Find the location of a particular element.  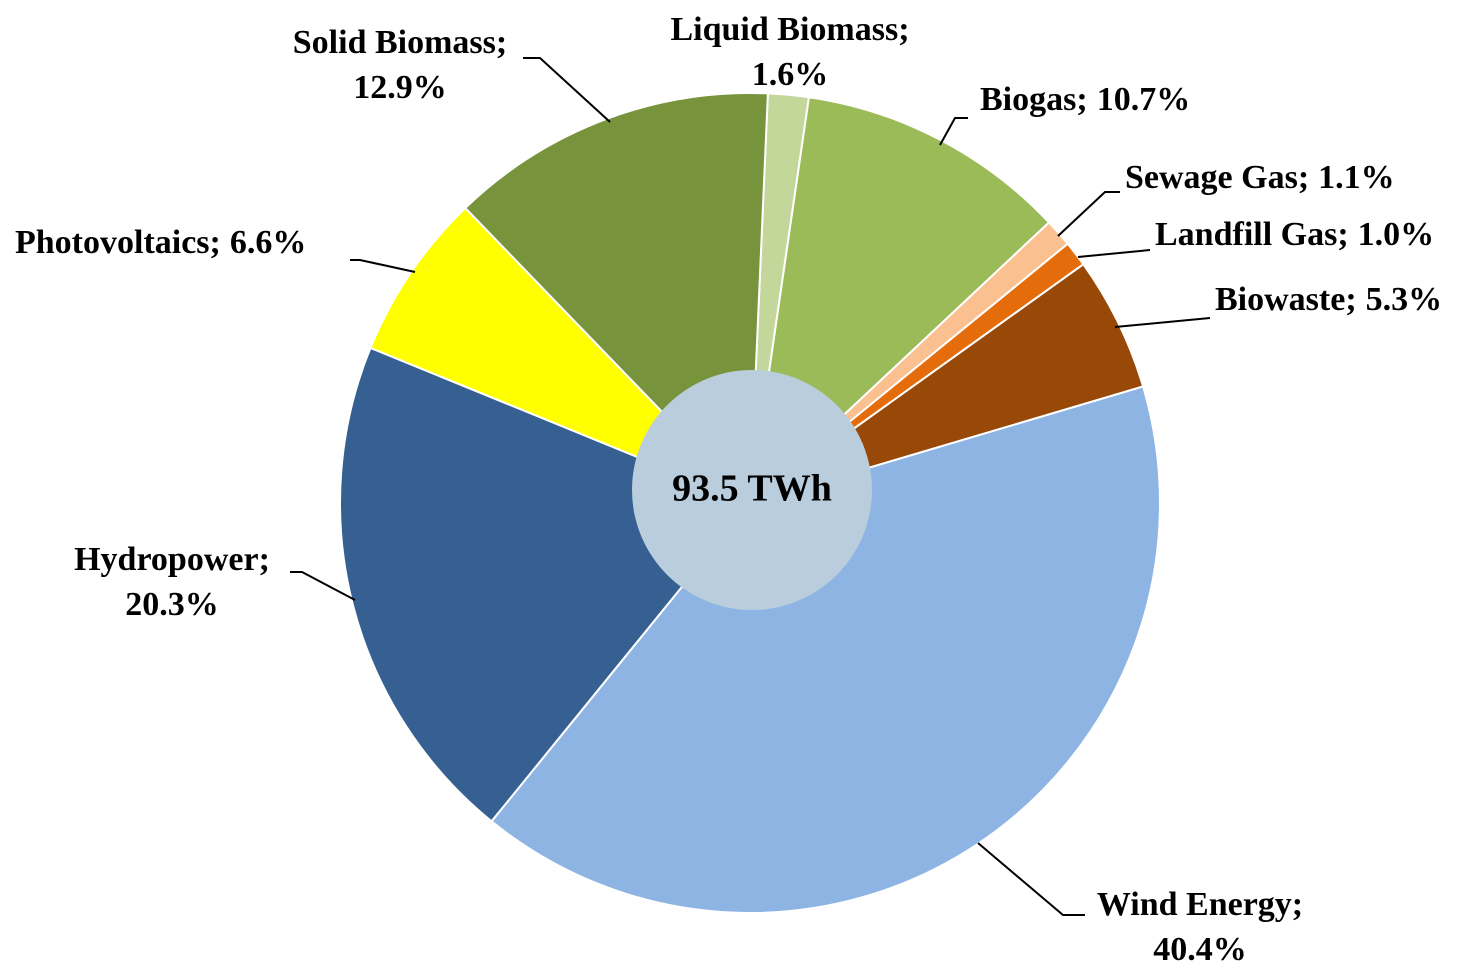

slice-value: 5.3% is located at coordinates (1404, 299).